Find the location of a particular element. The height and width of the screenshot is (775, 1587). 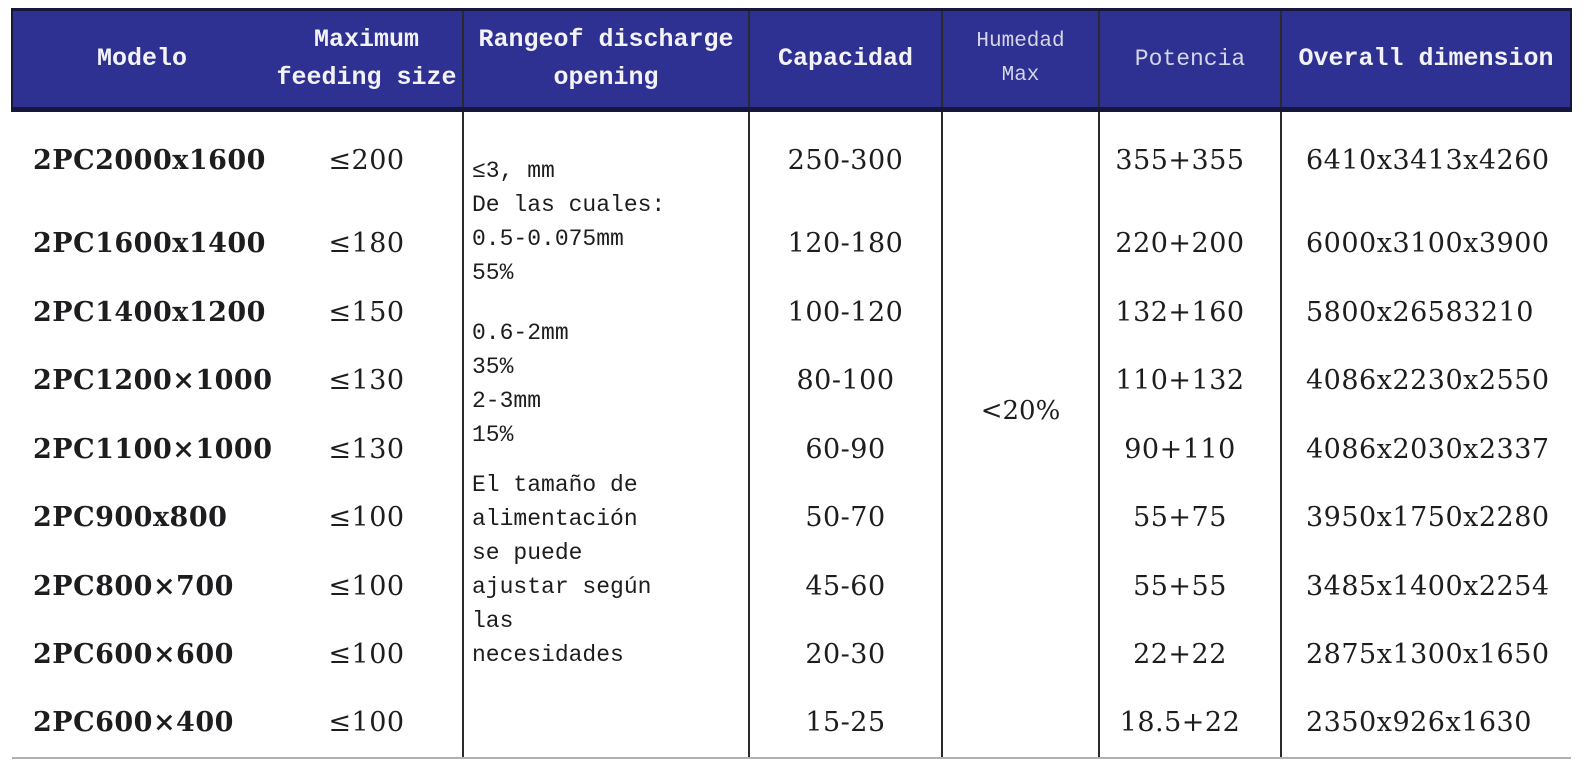

potencia-cell: 55+55 is located at coordinates (1189, 586).